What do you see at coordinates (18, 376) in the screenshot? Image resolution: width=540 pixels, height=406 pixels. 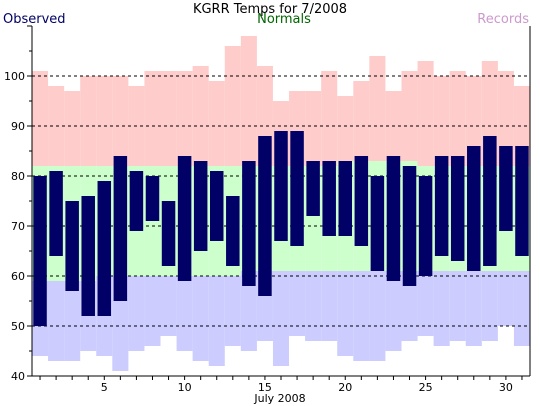 I see `y-tick-label: 40` at bounding box center [18, 376].